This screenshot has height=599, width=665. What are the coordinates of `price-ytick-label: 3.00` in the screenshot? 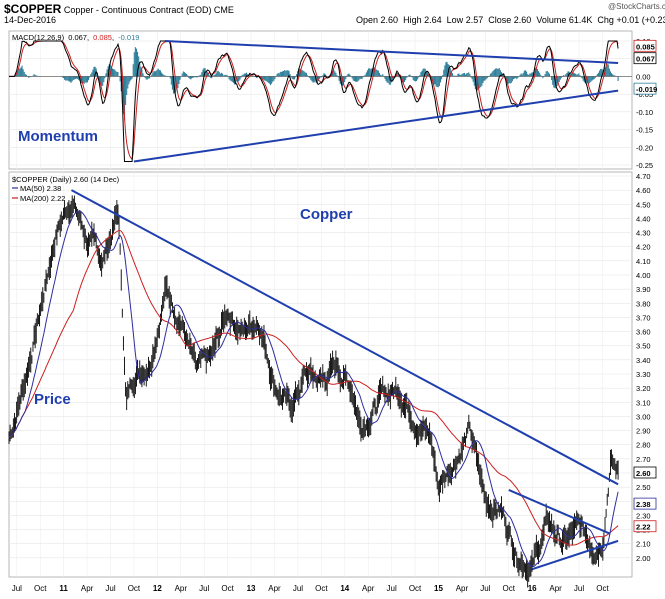 It's located at (643, 416).